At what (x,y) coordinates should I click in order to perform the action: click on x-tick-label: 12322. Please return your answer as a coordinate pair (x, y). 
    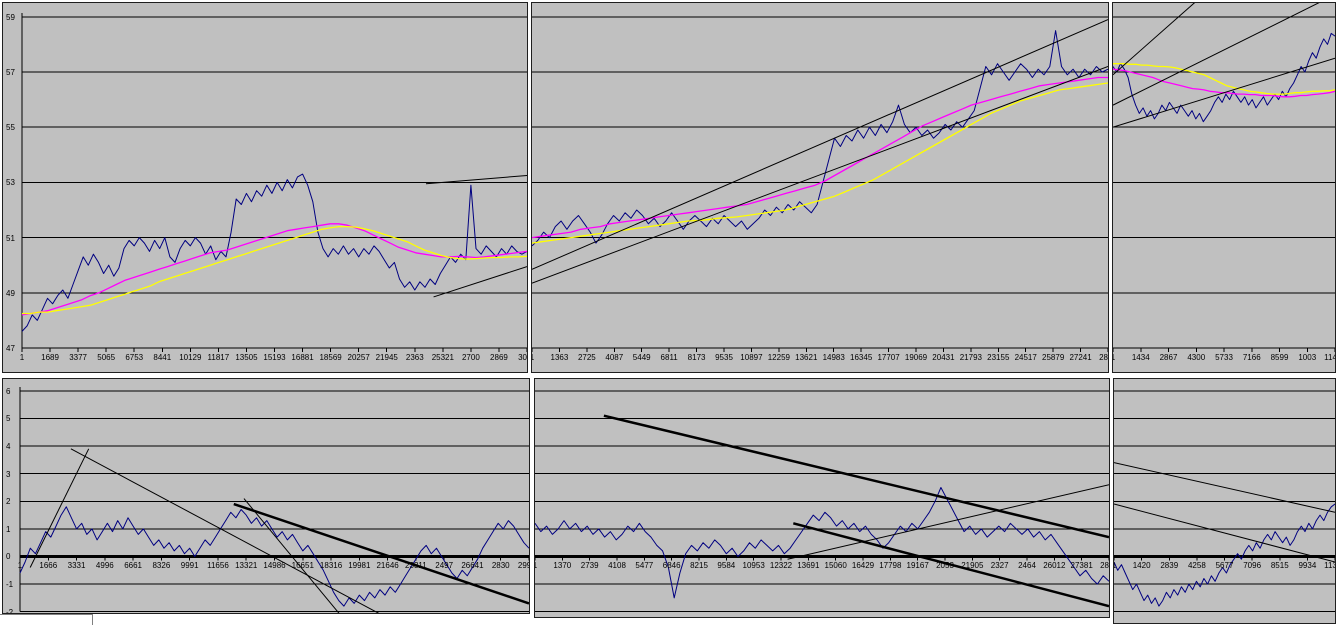
    Looking at the image, I should click on (781, 566).